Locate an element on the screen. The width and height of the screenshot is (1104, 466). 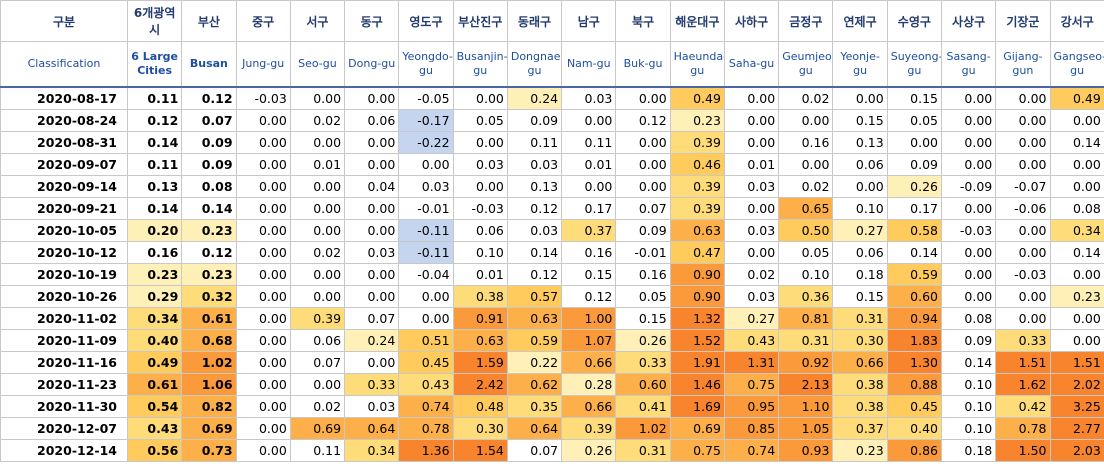
column-header-en: Gangseo-gu is located at coordinates (1076, 64).